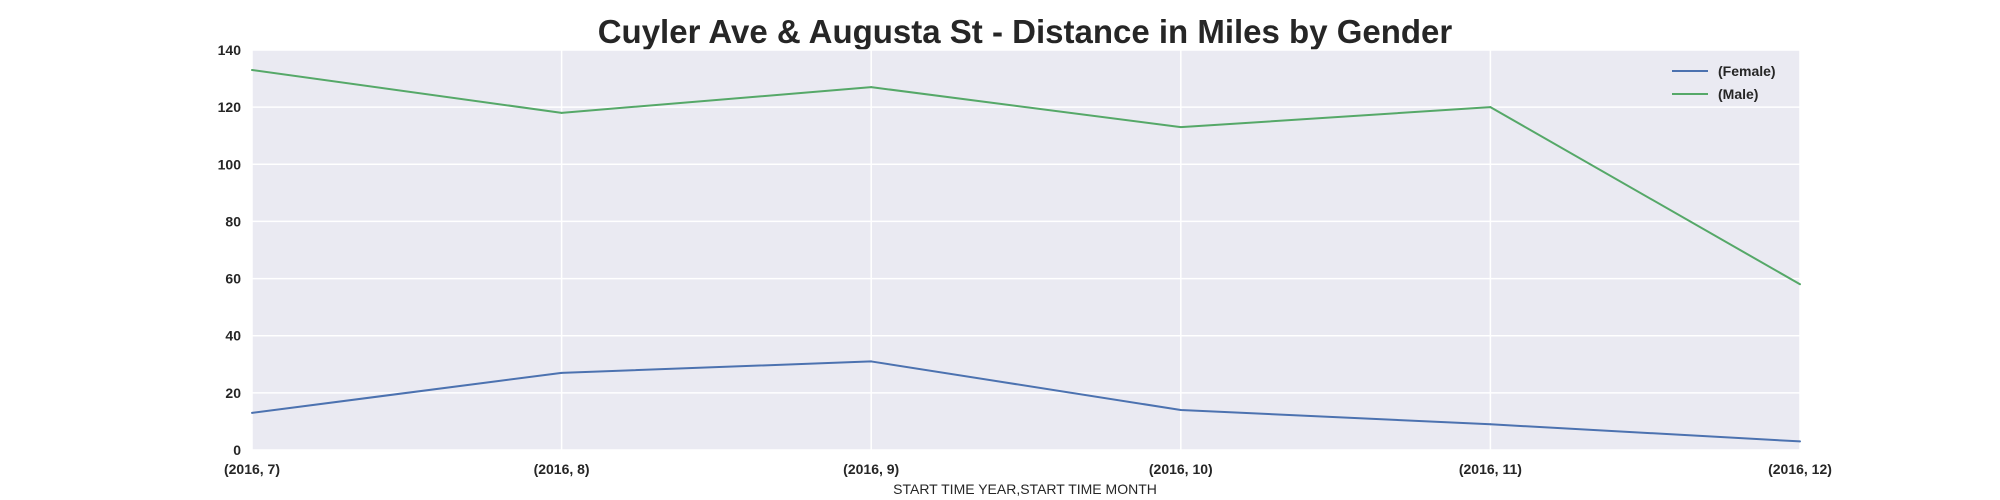 This screenshot has width=2000, height=500. Describe the element at coordinates (1738, 94) in the screenshot. I see `legend-label: (Male)` at that location.